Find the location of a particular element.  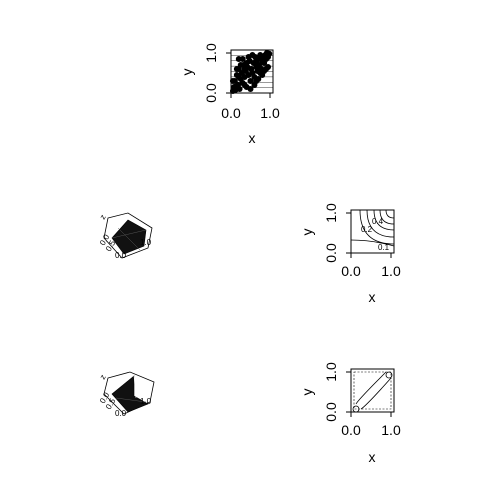

contour-1-x-tick-label-1: 1.0 is located at coordinates (391, 271).